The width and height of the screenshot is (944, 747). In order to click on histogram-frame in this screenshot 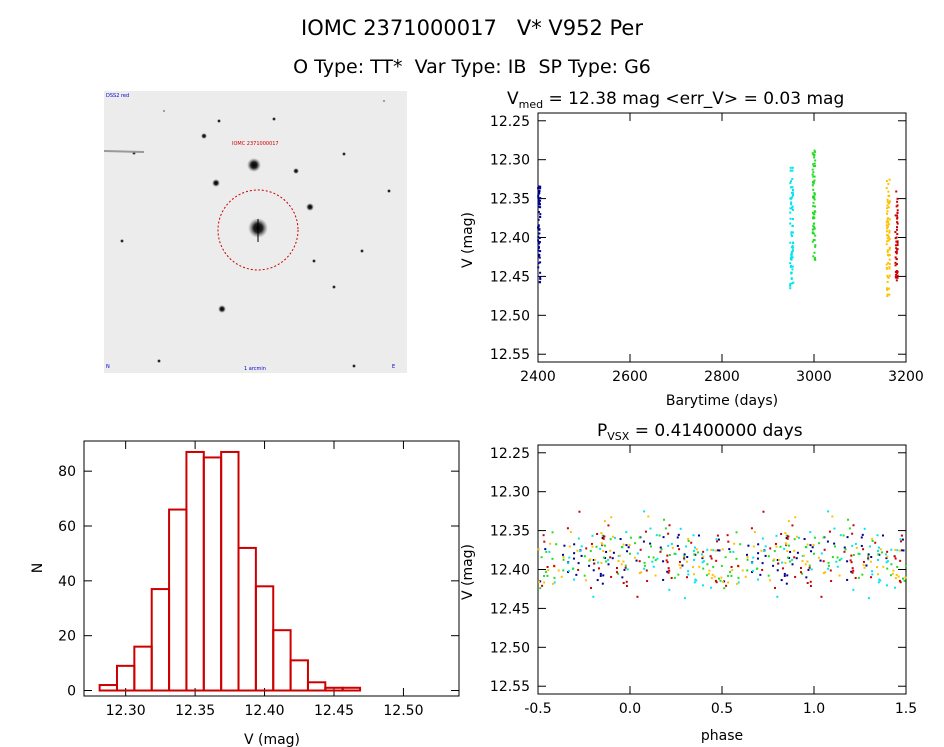, I will do `click(271, 568)`.